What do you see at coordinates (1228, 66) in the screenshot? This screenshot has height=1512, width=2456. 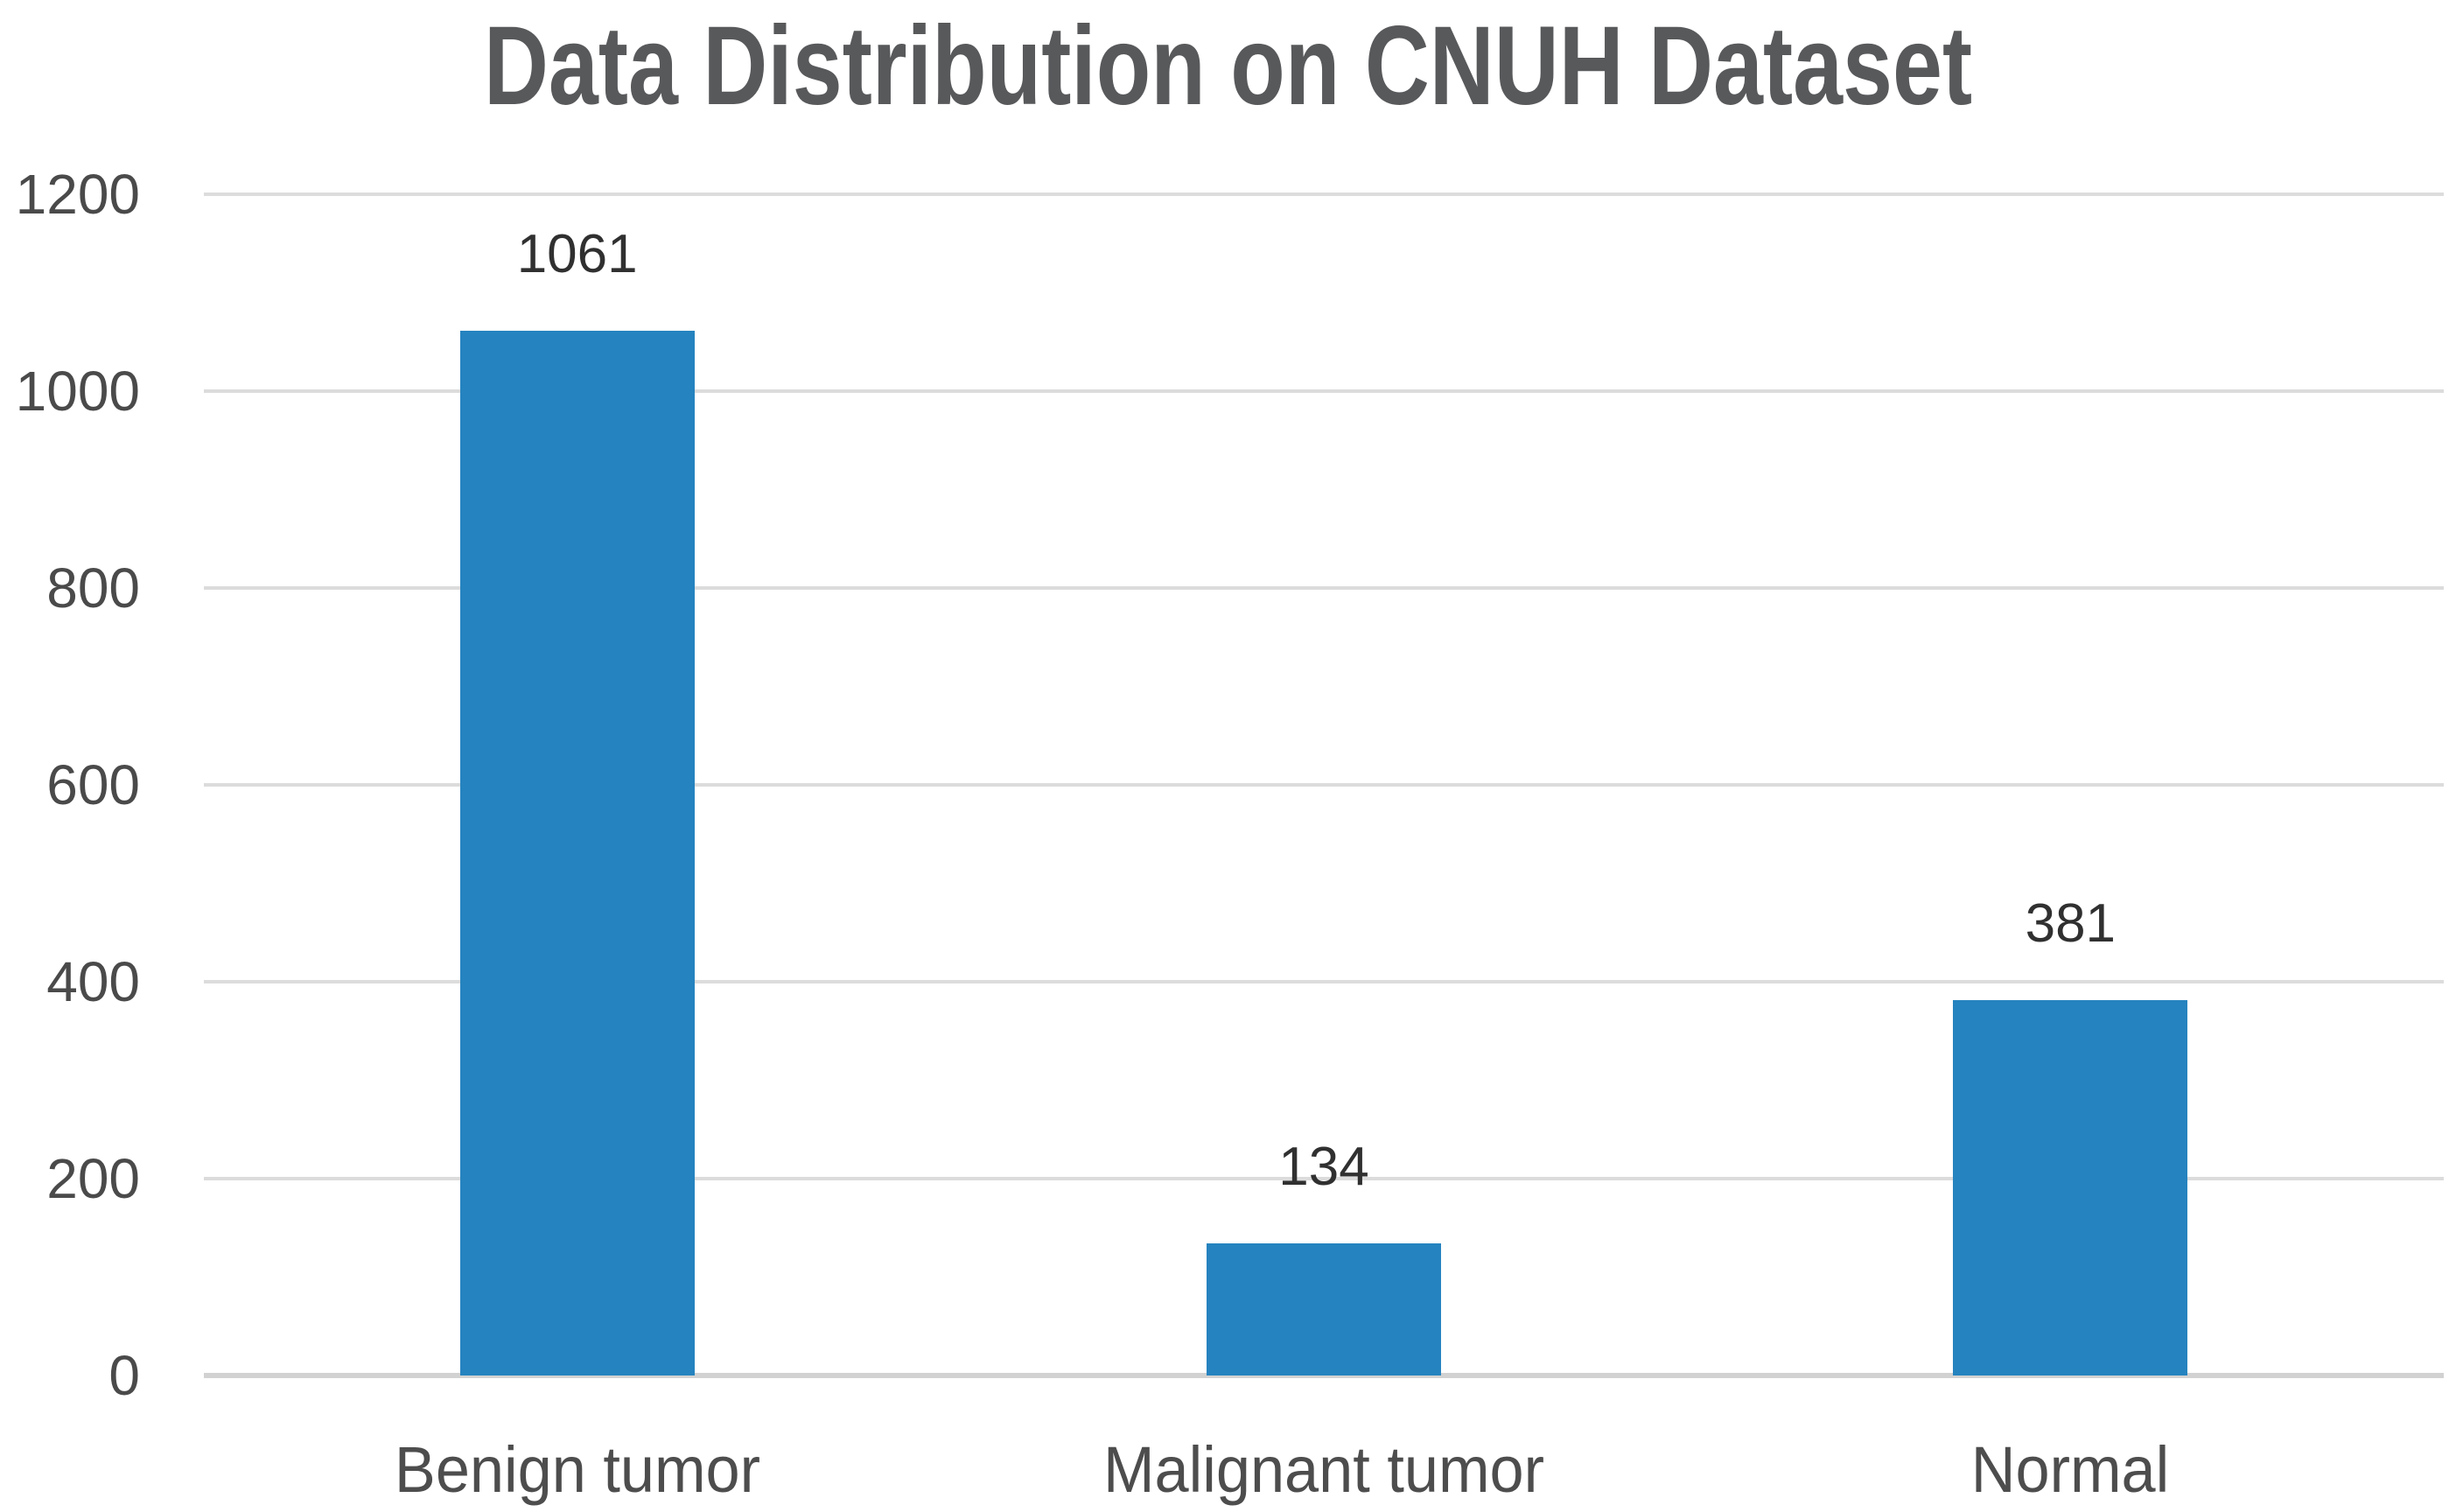 I see `chart-title: Data Distribution on CNUH Dataset` at bounding box center [1228, 66].